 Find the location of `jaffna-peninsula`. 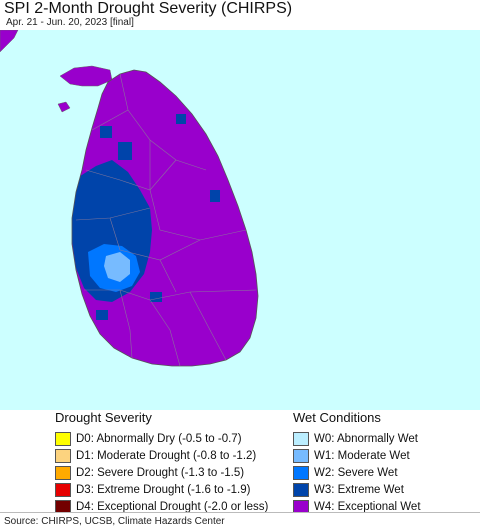

jaffna-peninsula is located at coordinates (86, 76).